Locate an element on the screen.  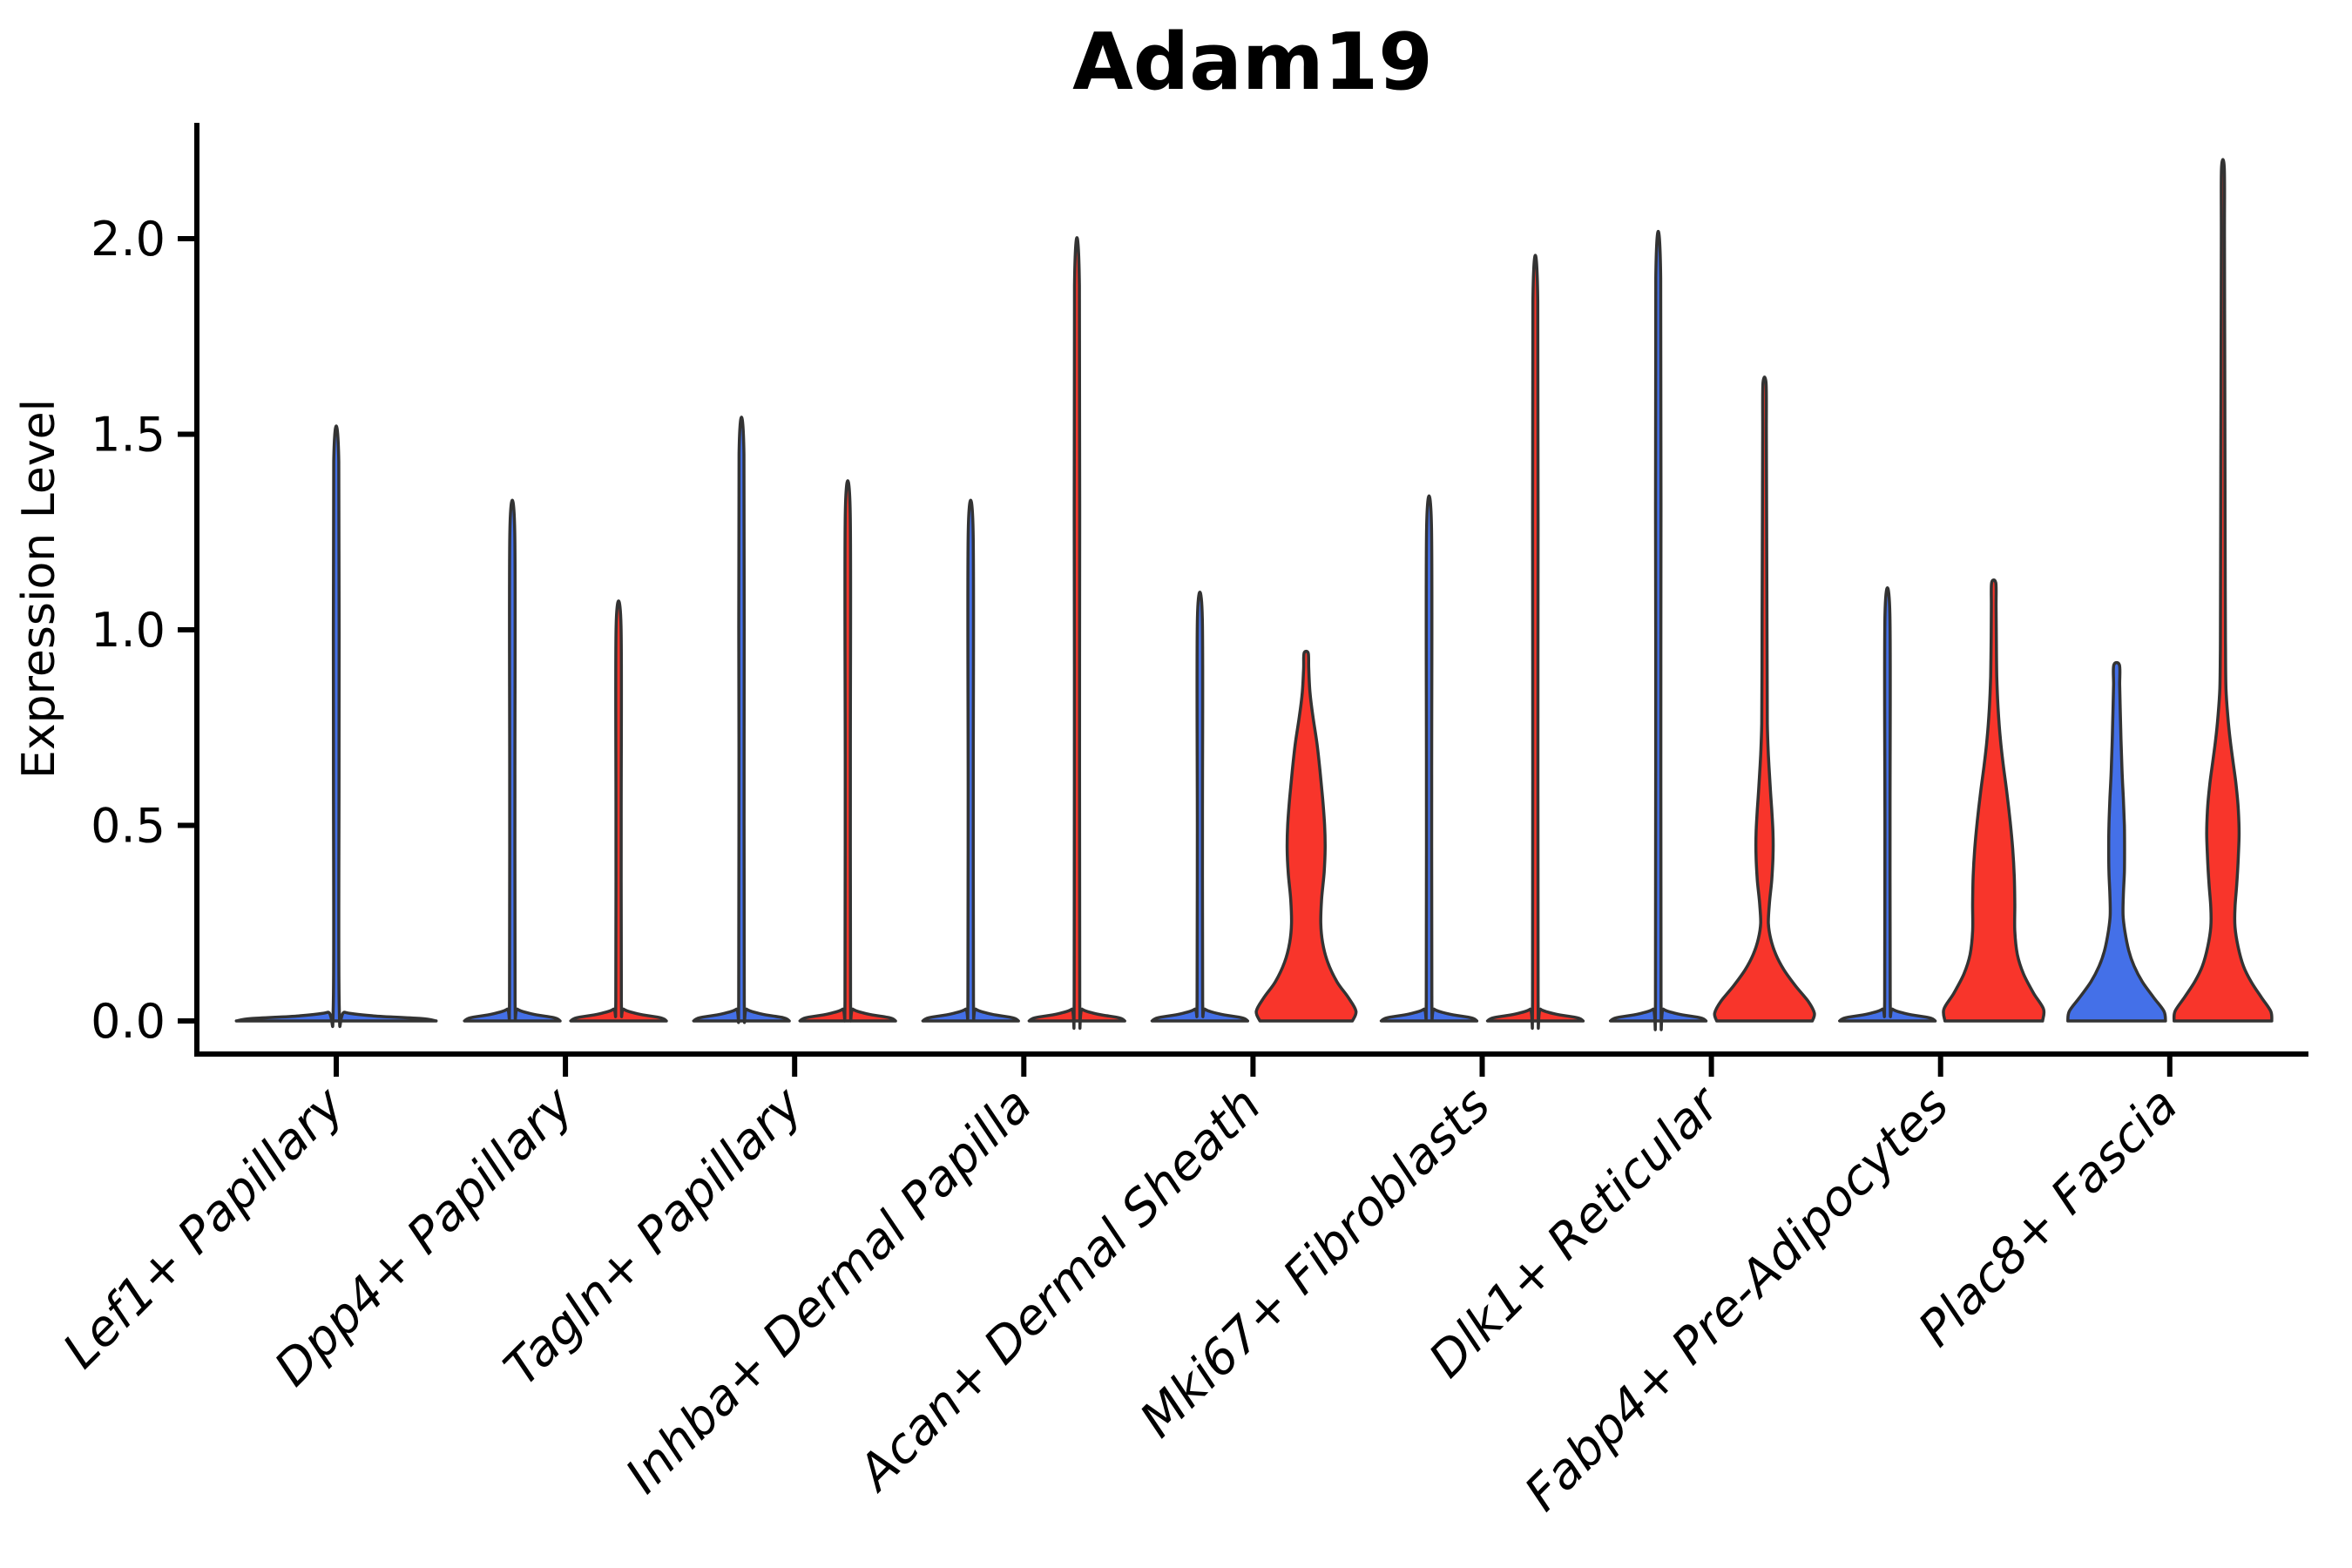
violin-dpp4-papillary-right is located at coordinates (618, 811).